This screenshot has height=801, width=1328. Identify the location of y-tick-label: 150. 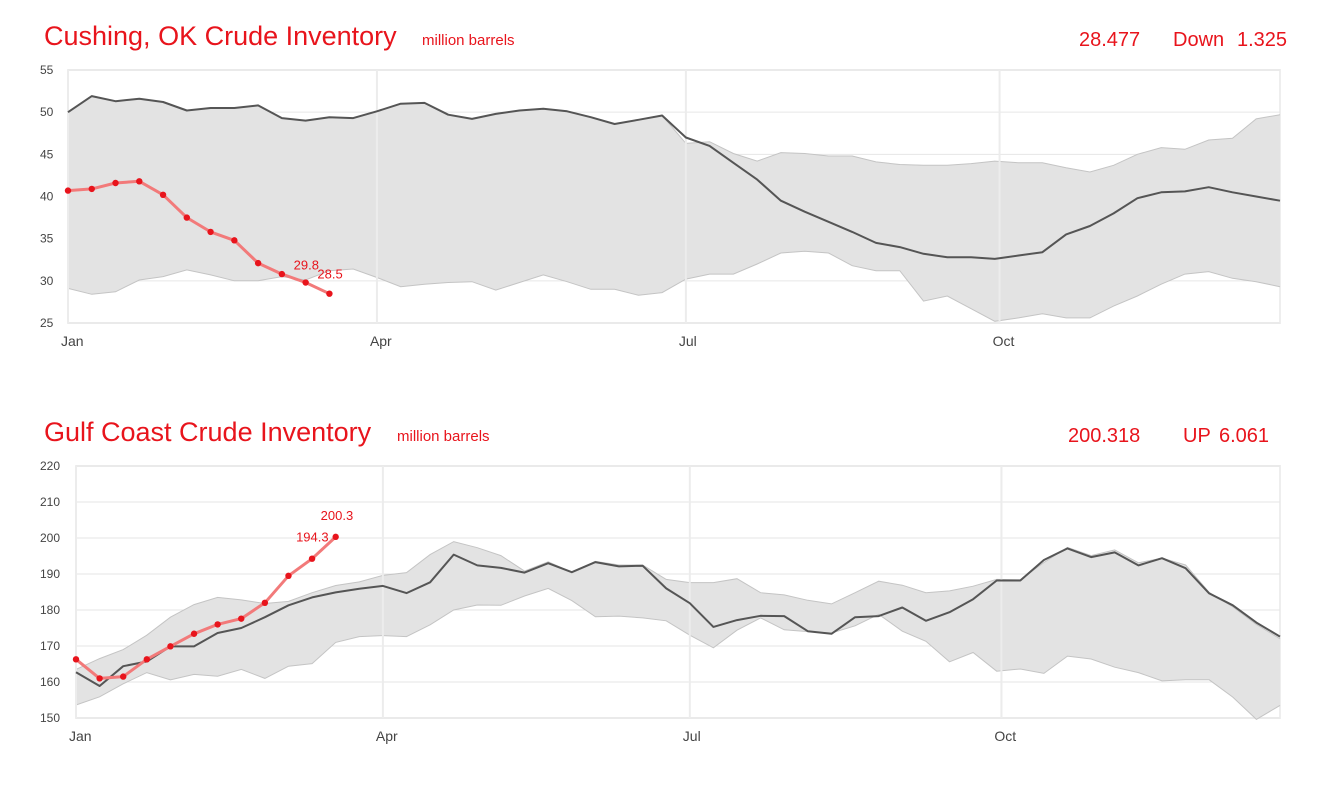
(50, 718).